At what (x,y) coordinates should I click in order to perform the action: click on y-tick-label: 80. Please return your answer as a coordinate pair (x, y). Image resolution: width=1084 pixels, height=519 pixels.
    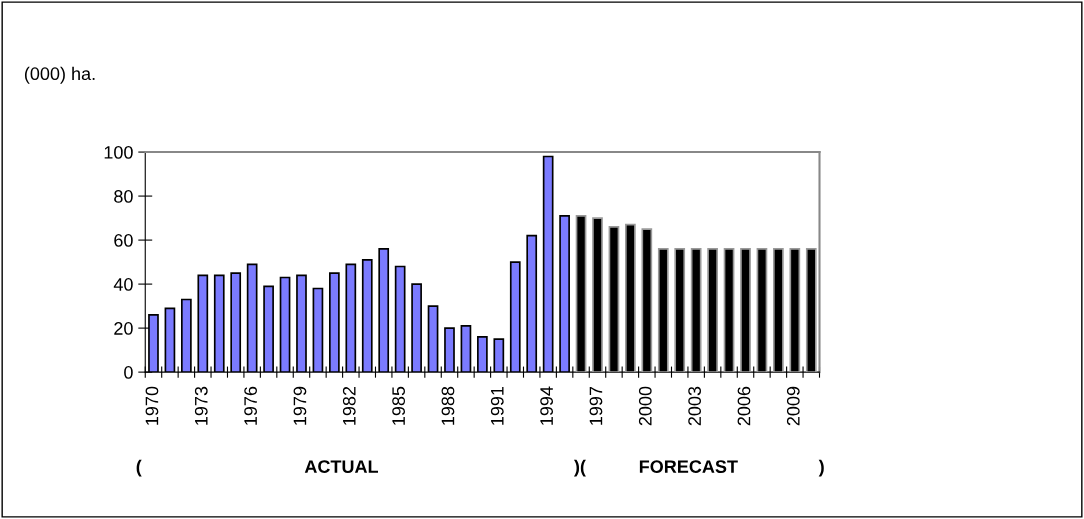
    Looking at the image, I should click on (123, 196).